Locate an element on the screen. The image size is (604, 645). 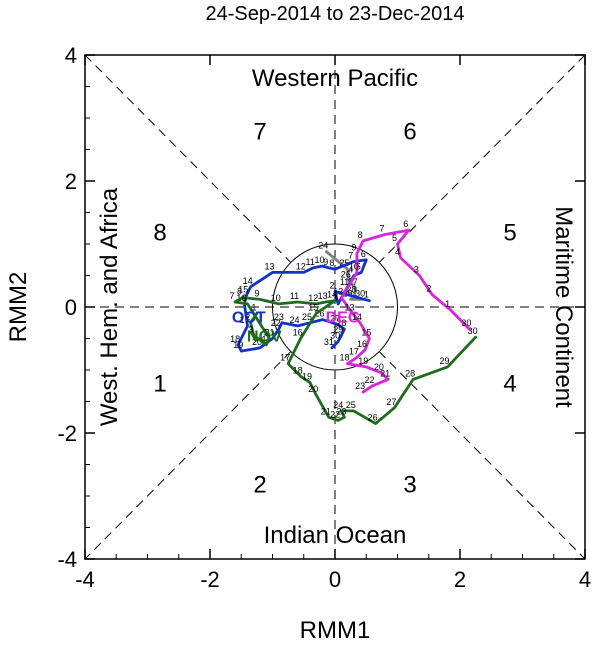
phase-label-3: 3 is located at coordinates (409, 484).